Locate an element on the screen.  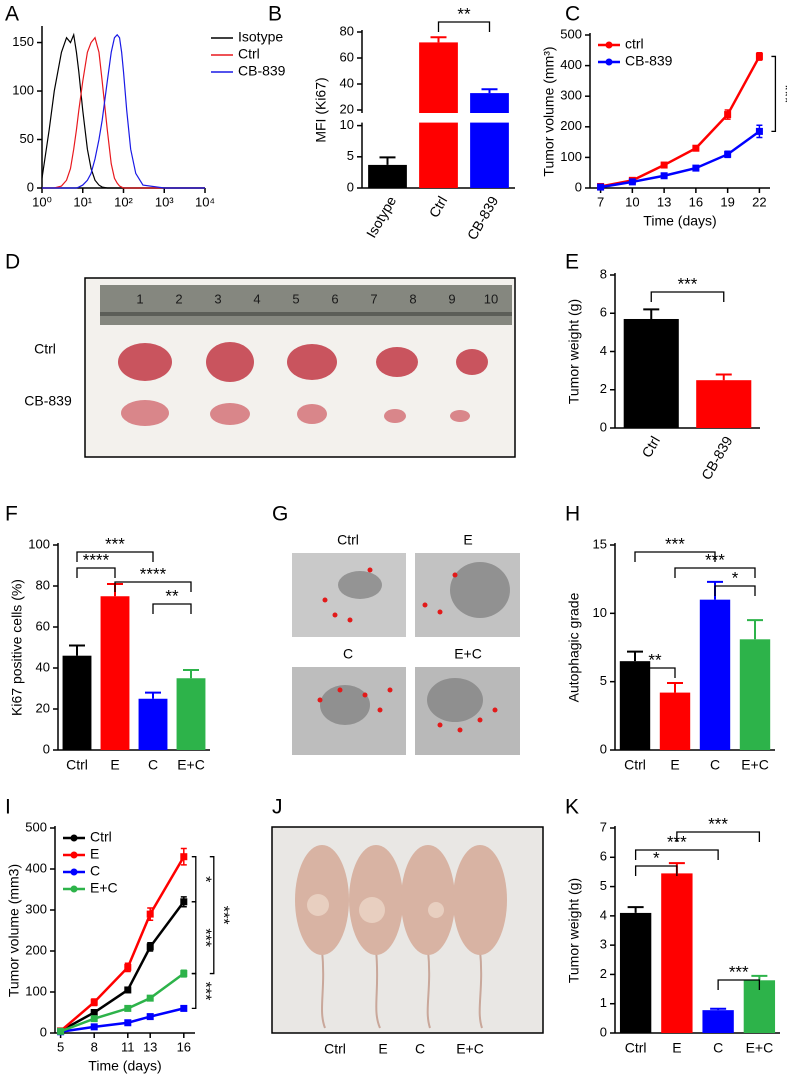
y-axis-label: Autophagic grade is located at coordinates (574, 647).